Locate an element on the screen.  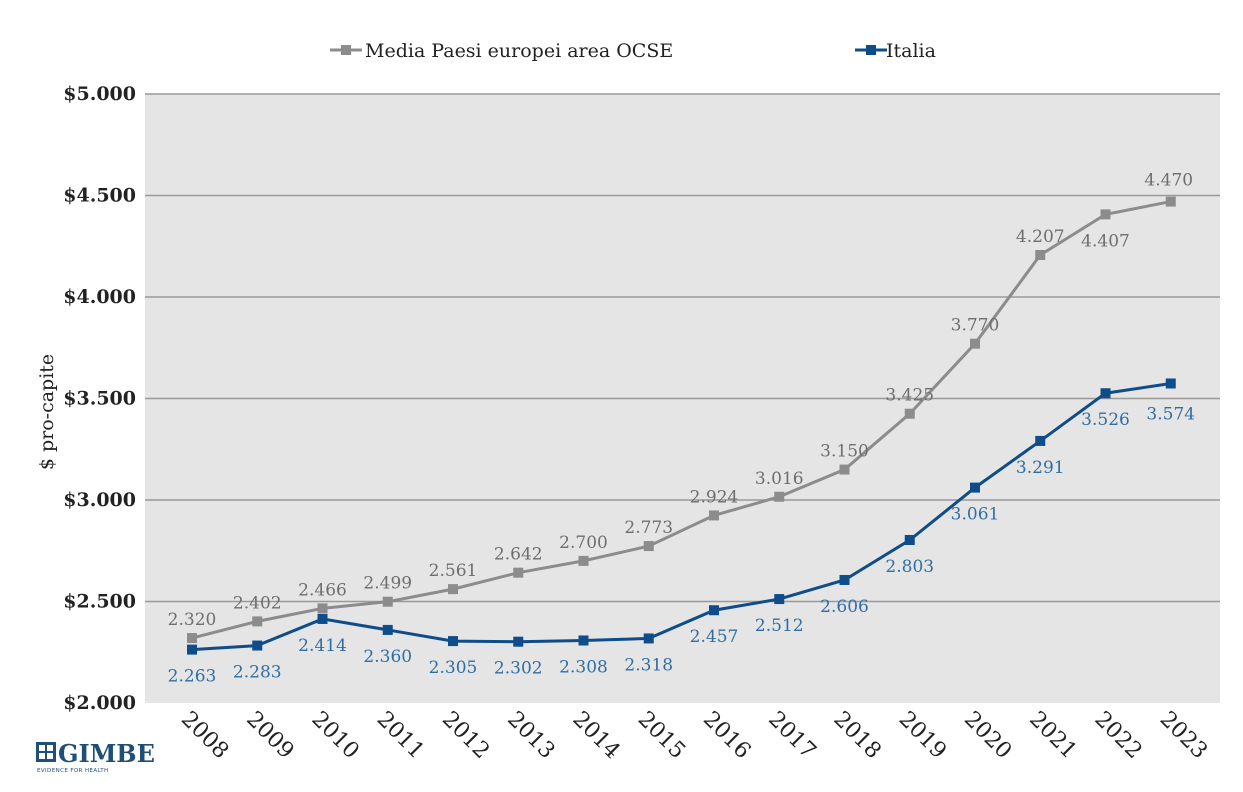
x-tick-label: 2022 is located at coordinates (1117, 735).